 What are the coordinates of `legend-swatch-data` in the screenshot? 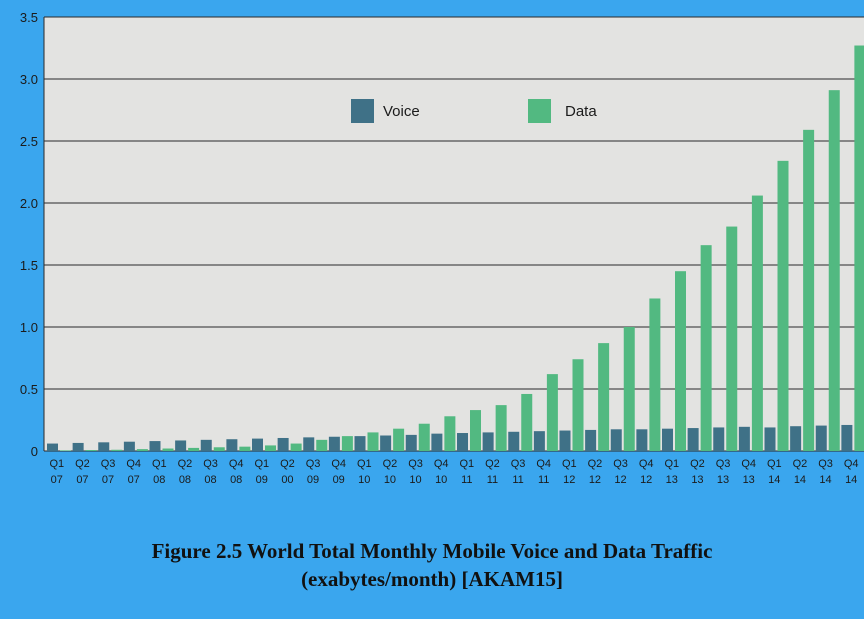 It's located at (539, 111).